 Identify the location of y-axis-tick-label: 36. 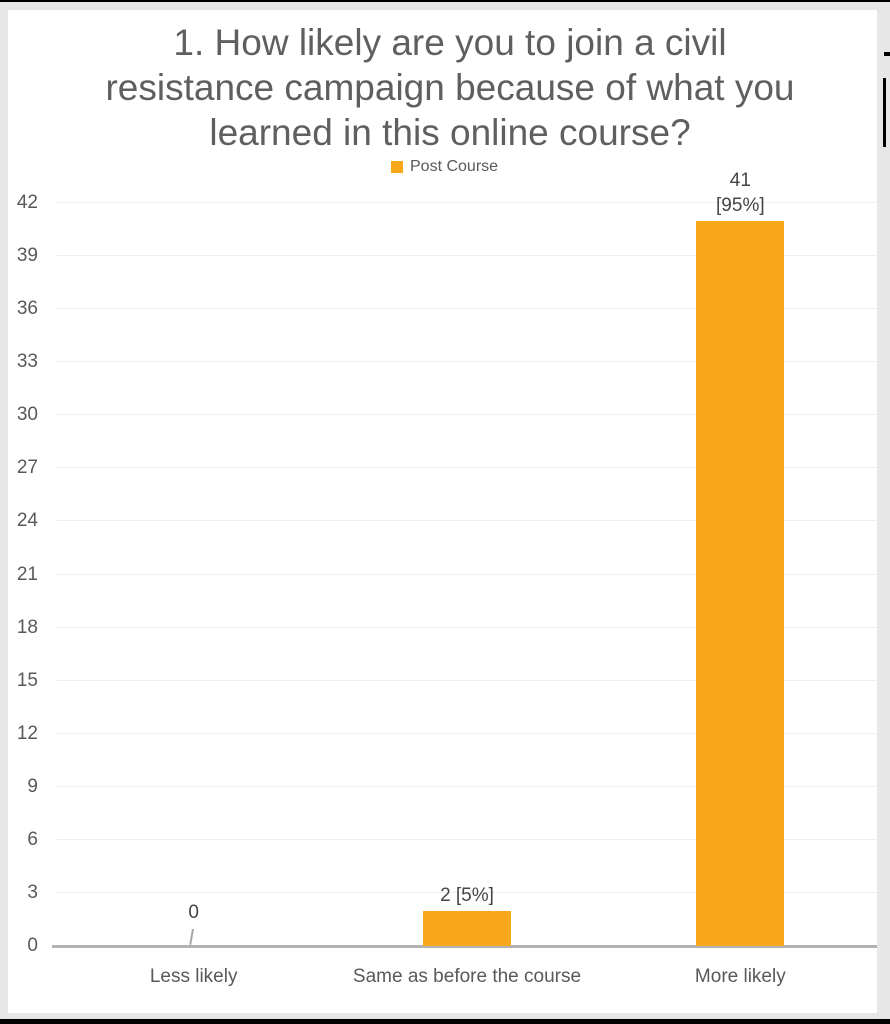
(27, 309).